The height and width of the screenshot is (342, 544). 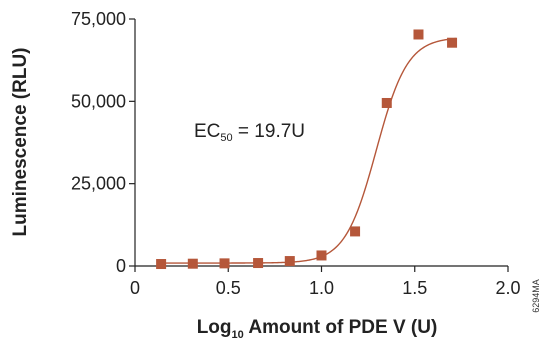 I want to click on ec50-annotation: EC50 = 19.7U, so click(x=249, y=132).